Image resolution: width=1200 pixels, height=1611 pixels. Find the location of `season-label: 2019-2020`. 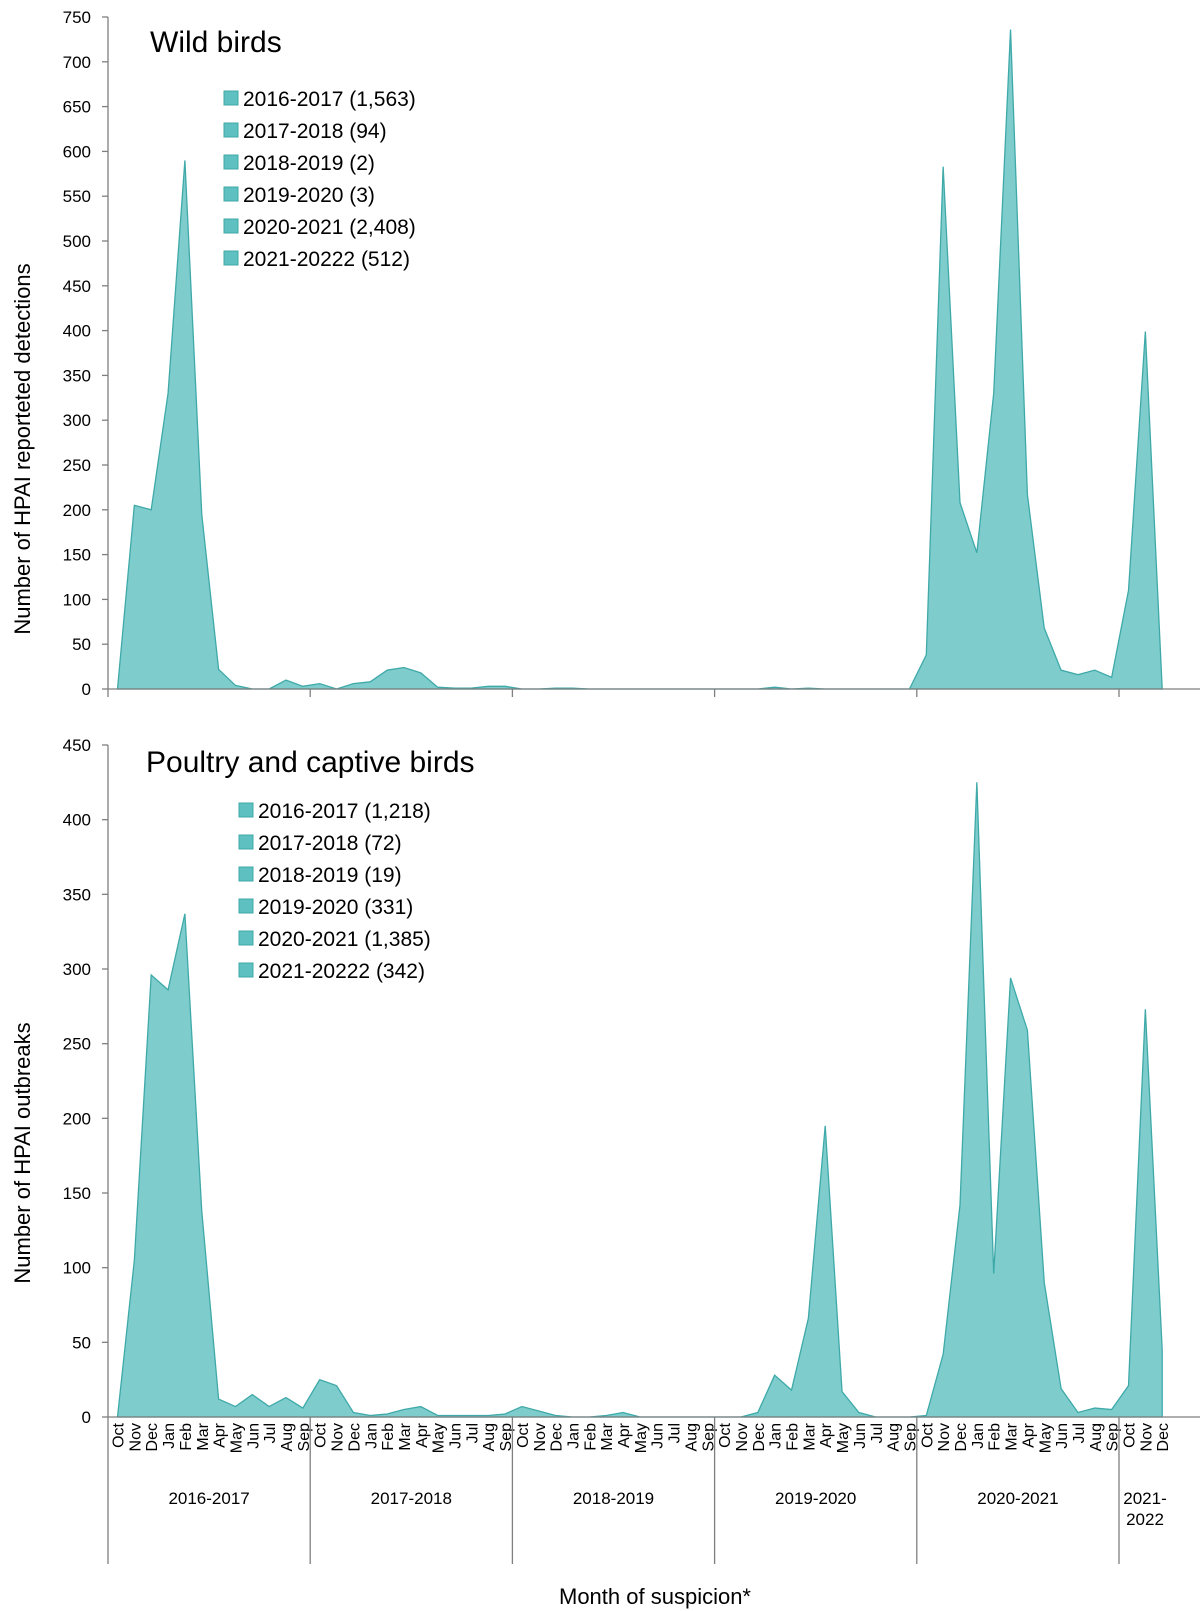

season-label: 2019-2020 is located at coordinates (815, 1498).